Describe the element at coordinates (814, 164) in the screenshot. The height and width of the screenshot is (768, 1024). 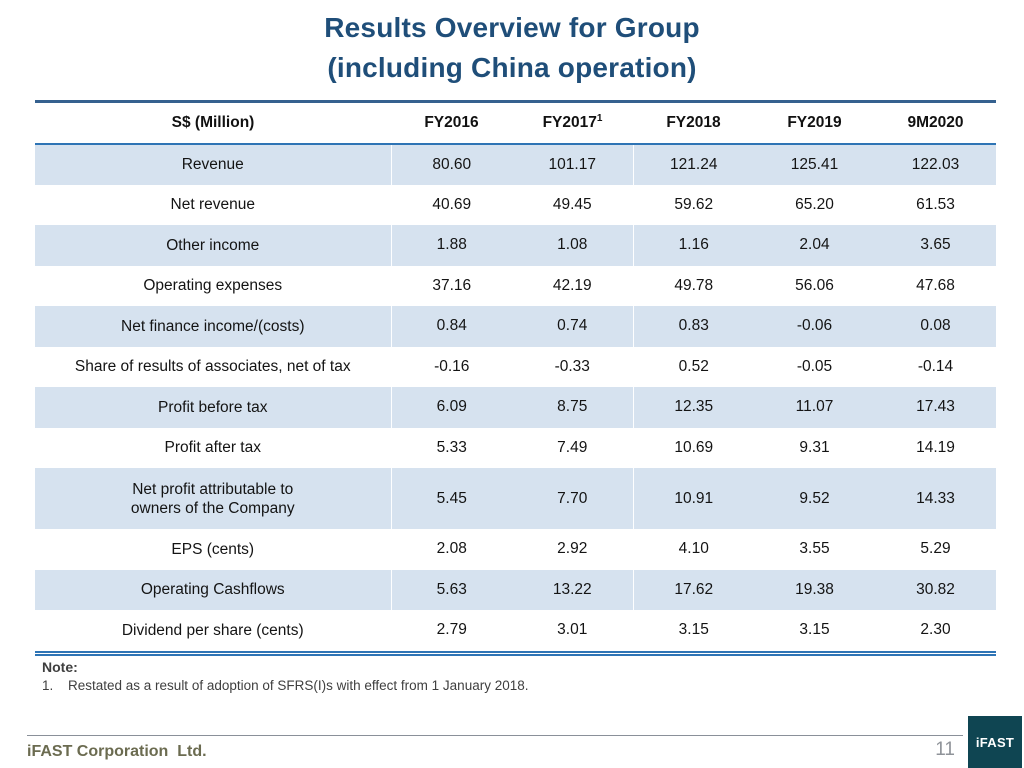
I see `value-cell: 125.41` at that location.